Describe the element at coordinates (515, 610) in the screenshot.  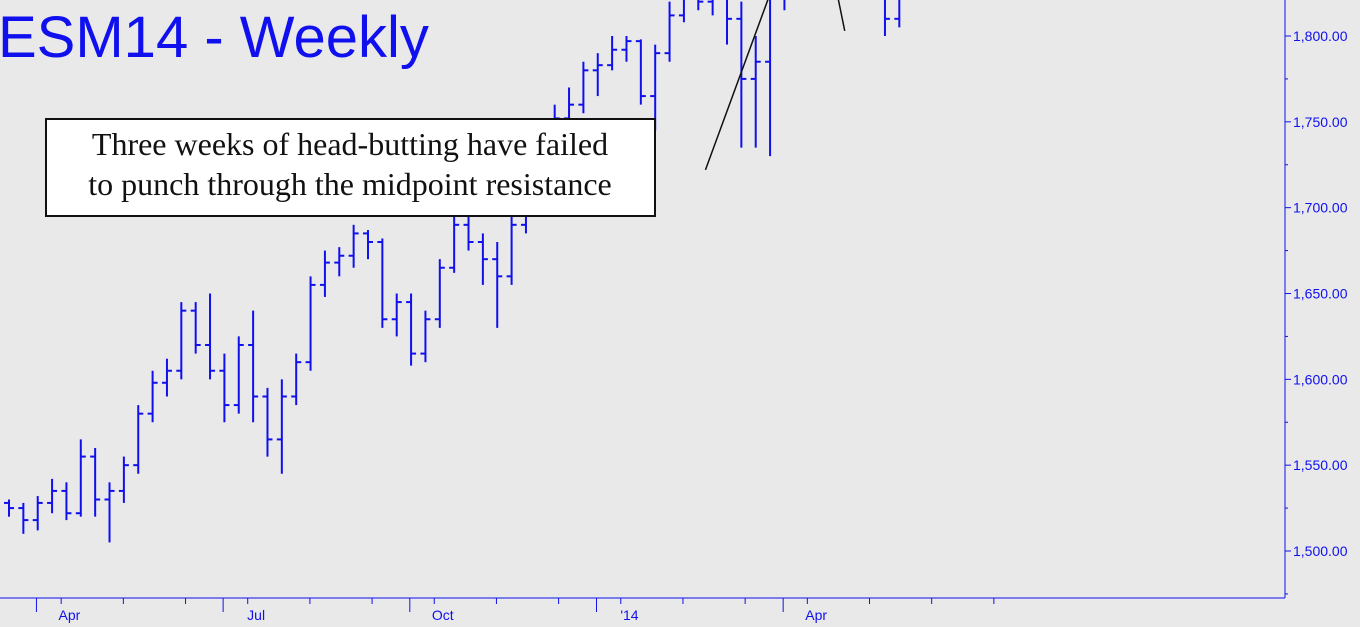
I see `x-axis: Apr Jul Oct '14 Apr` at that location.